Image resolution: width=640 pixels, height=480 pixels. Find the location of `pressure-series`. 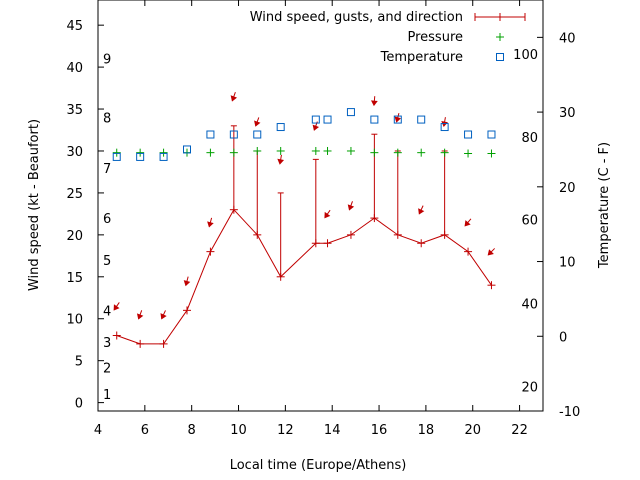

pressure-series is located at coordinates (304, 152).